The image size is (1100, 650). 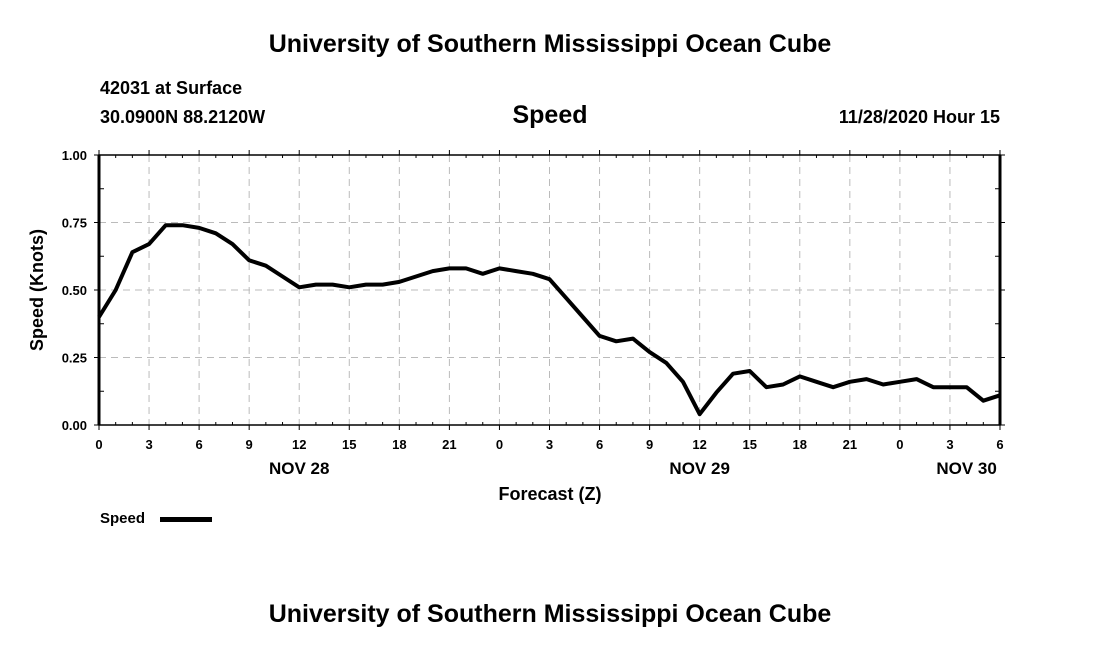 What do you see at coordinates (171, 88) in the screenshot?
I see `station-label: 42031 at Surface` at bounding box center [171, 88].